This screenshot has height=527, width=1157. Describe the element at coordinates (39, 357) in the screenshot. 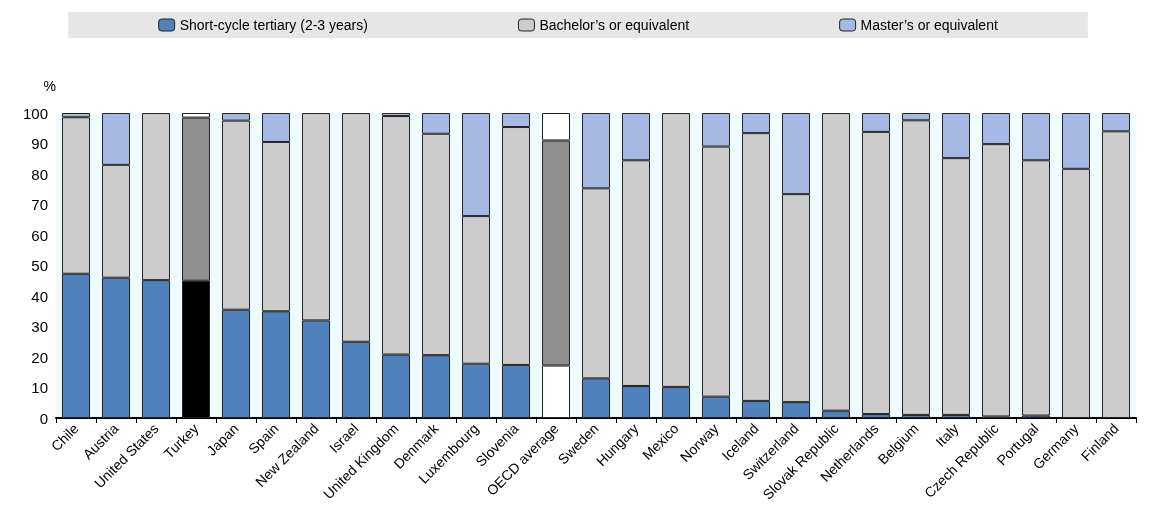

I see `y-tick-label: 20` at that location.